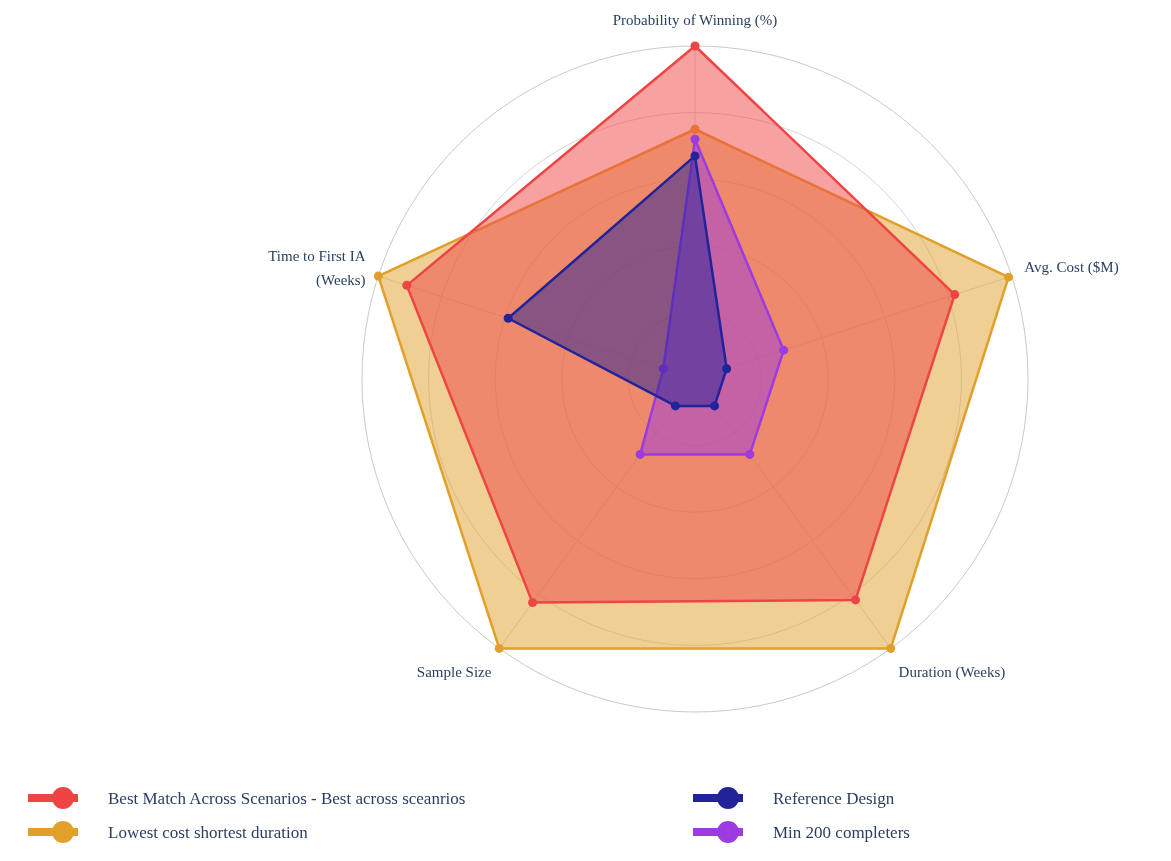  Describe the element at coordinates (695, 20) in the screenshot. I see `spoke-label: Probability of Winning (%)` at that location.